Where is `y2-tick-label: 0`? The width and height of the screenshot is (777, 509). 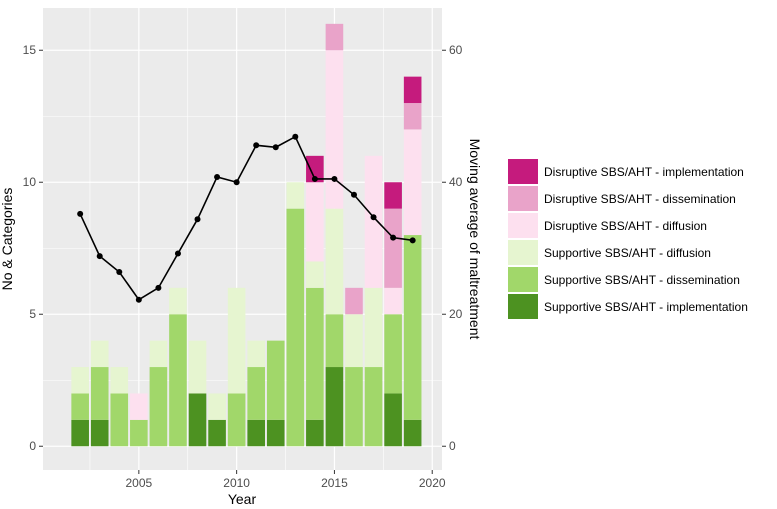
y2-tick-label: 0 is located at coordinates (452, 446).